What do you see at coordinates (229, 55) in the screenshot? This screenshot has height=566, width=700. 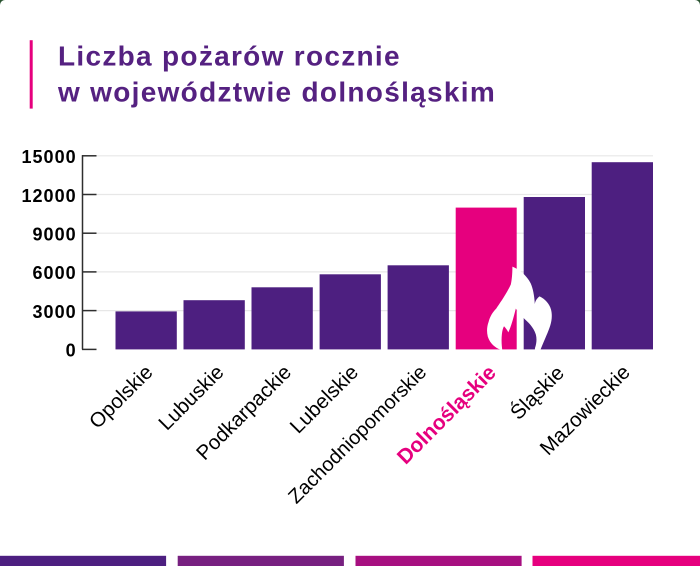 I see `svg-text: Liczba pożarów rocznie` at bounding box center [229, 55].